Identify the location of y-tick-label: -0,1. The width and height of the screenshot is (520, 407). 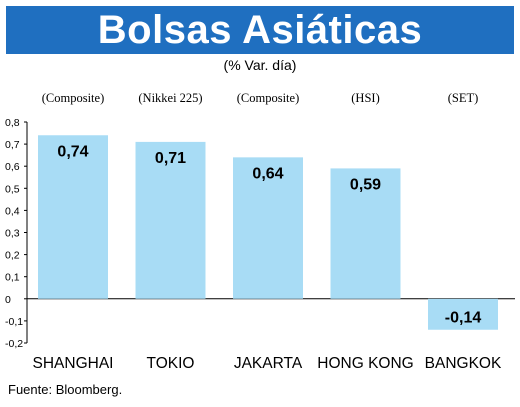
(14, 322).